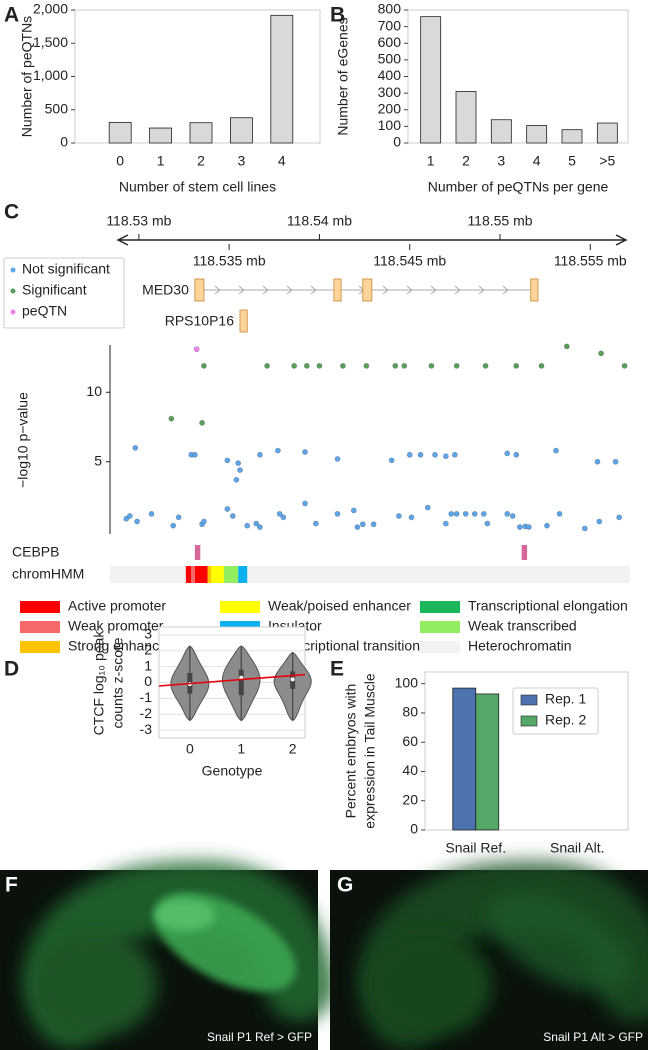 This screenshot has height=1050, width=648. What do you see at coordinates (64, 142) in the screenshot?
I see `y-tick-label: 0` at bounding box center [64, 142].